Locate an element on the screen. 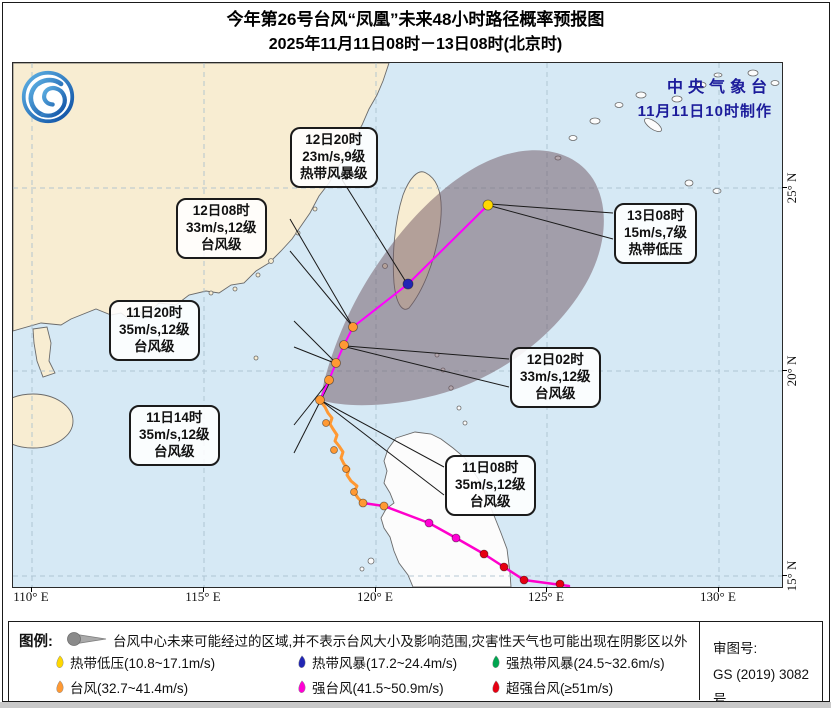  super-ty-dot-icon is located at coordinates (496, 686).